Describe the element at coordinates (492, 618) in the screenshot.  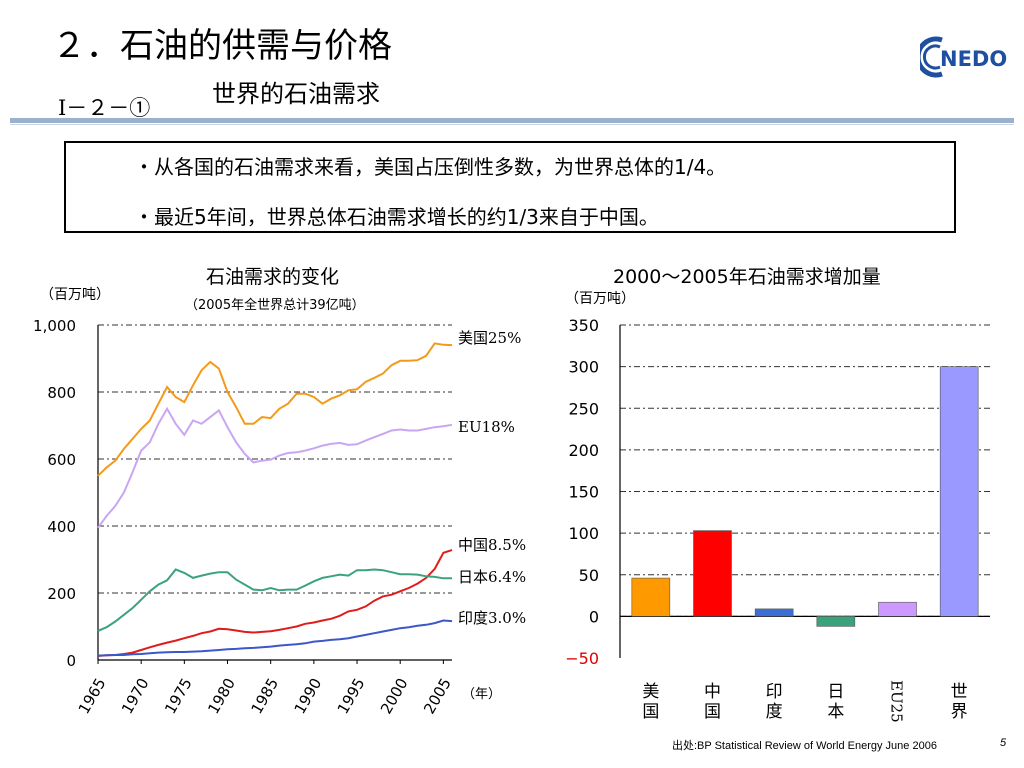
I see `series-label-印度: 印度3.0%` at that location.